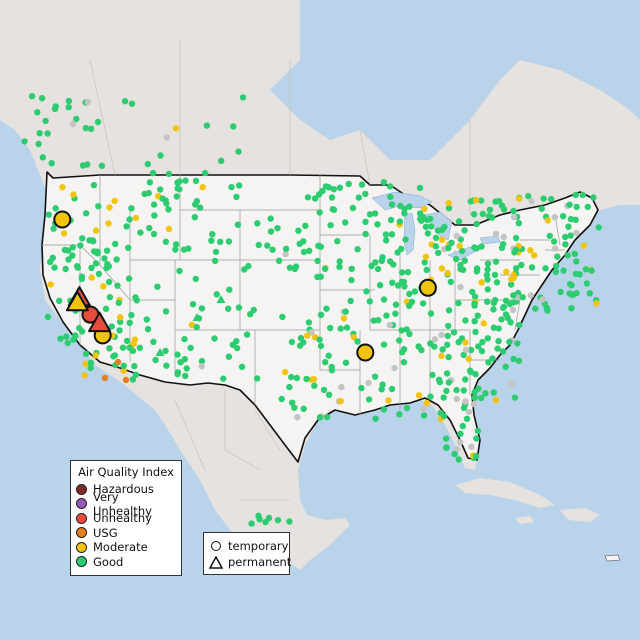 This screenshot has width=640, height=640. I want to click on legend-item-good: Good, so click(126, 562).